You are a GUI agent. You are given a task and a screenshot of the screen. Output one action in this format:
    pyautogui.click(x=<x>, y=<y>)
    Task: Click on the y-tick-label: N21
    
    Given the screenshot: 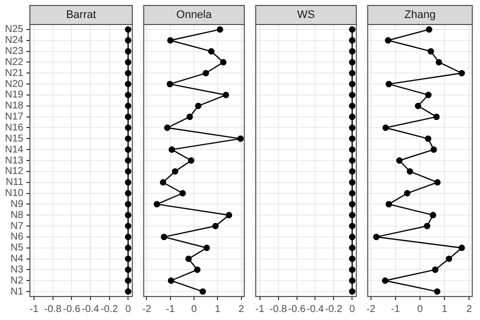 What is the action you would take?
    pyautogui.click(x=14, y=73)
    